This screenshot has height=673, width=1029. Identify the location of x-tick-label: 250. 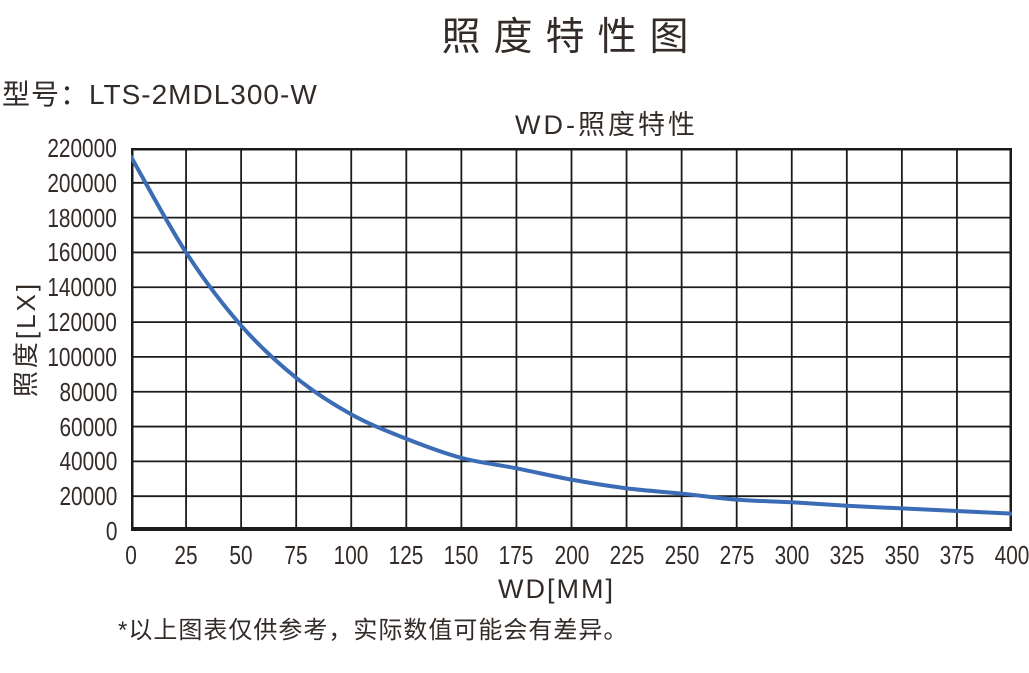
(681, 555).